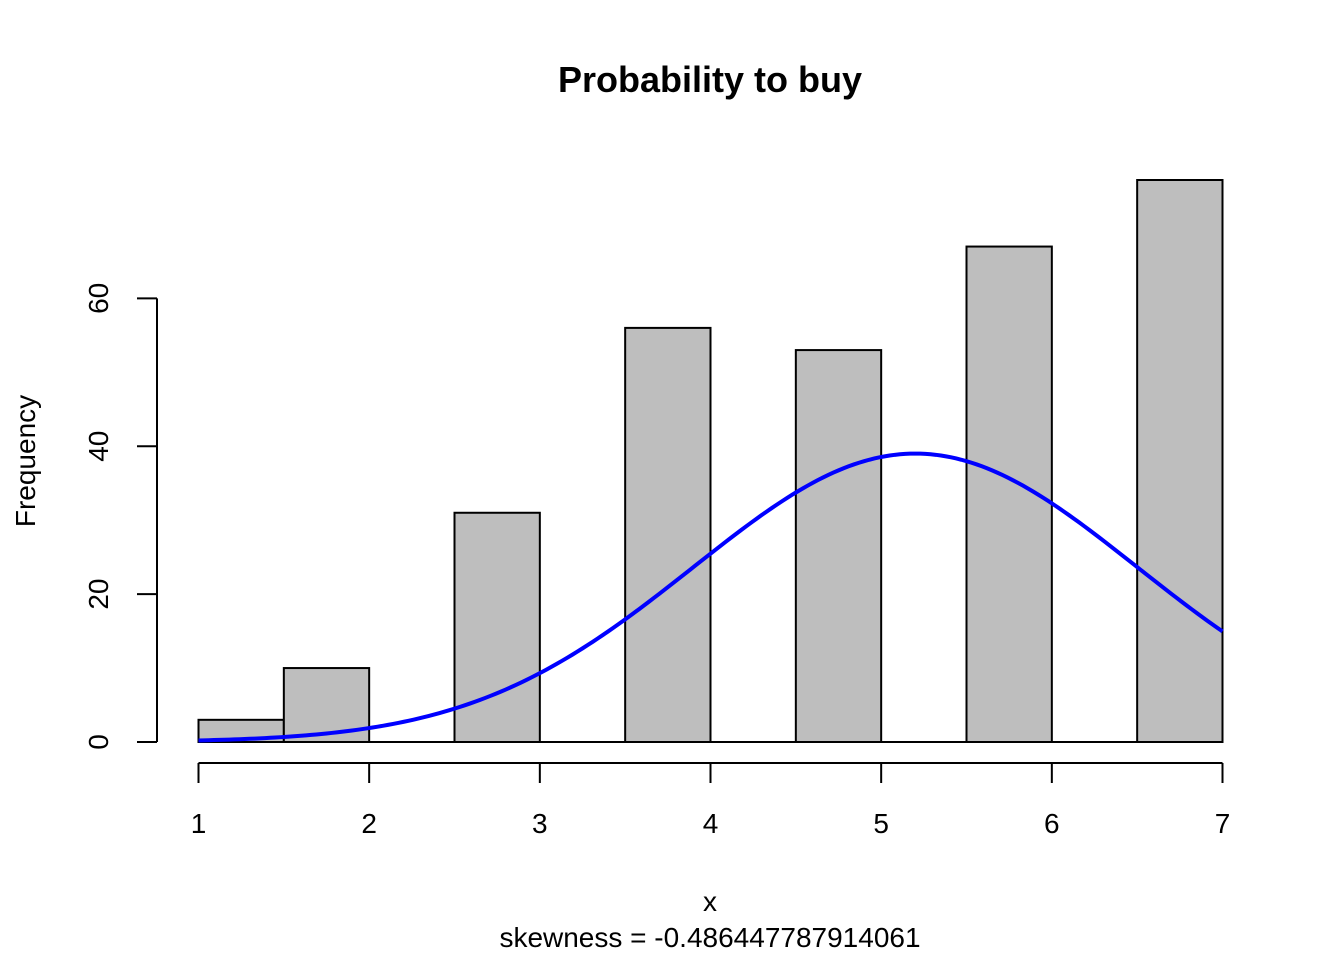 The width and height of the screenshot is (1344, 960). What do you see at coordinates (25, 461) in the screenshot?
I see `y-axis-label: Frequency` at bounding box center [25, 461].